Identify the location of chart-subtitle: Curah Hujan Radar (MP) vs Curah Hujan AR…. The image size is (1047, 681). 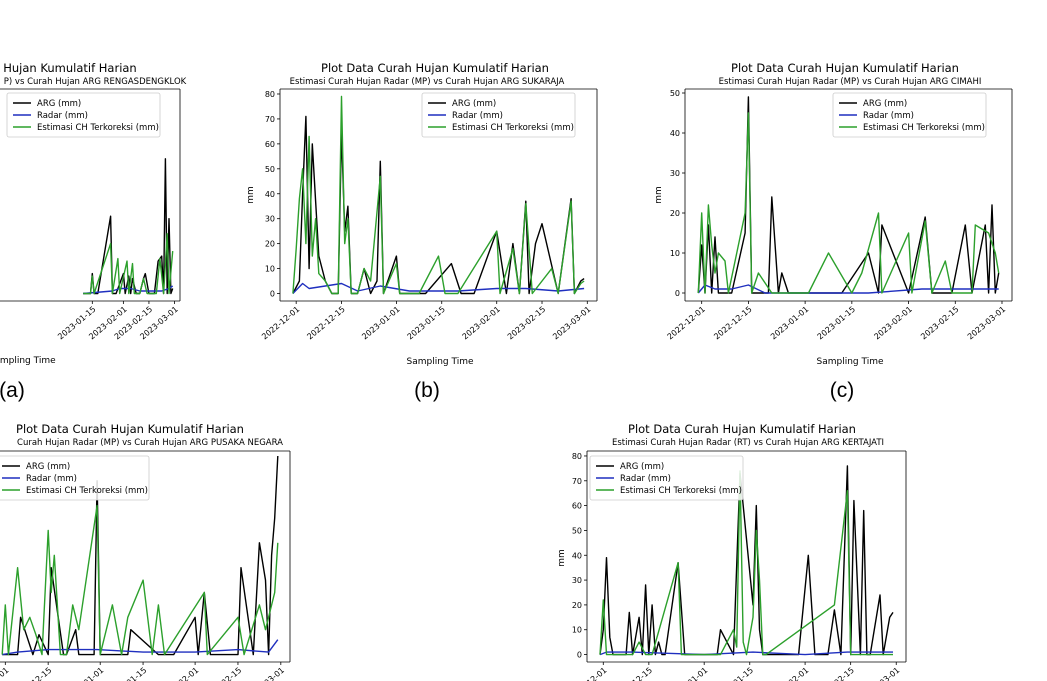
(150, 443).